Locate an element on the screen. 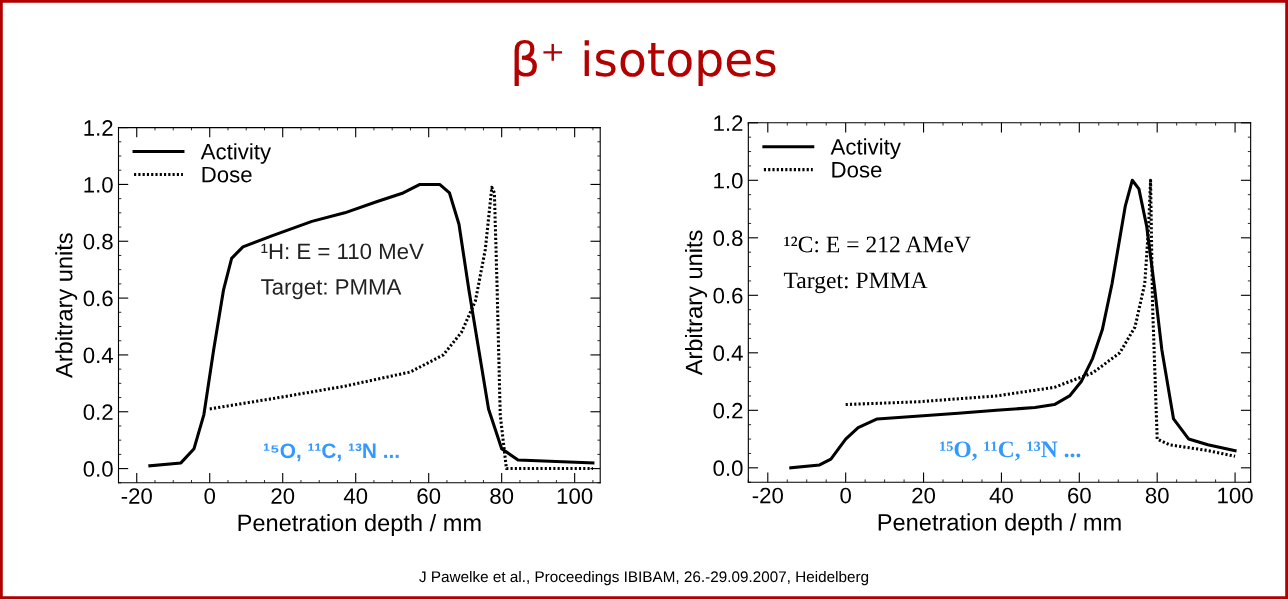 The height and width of the screenshot is (599, 1288). annotation: ¹H: E = 110 MeV is located at coordinates (342, 251).